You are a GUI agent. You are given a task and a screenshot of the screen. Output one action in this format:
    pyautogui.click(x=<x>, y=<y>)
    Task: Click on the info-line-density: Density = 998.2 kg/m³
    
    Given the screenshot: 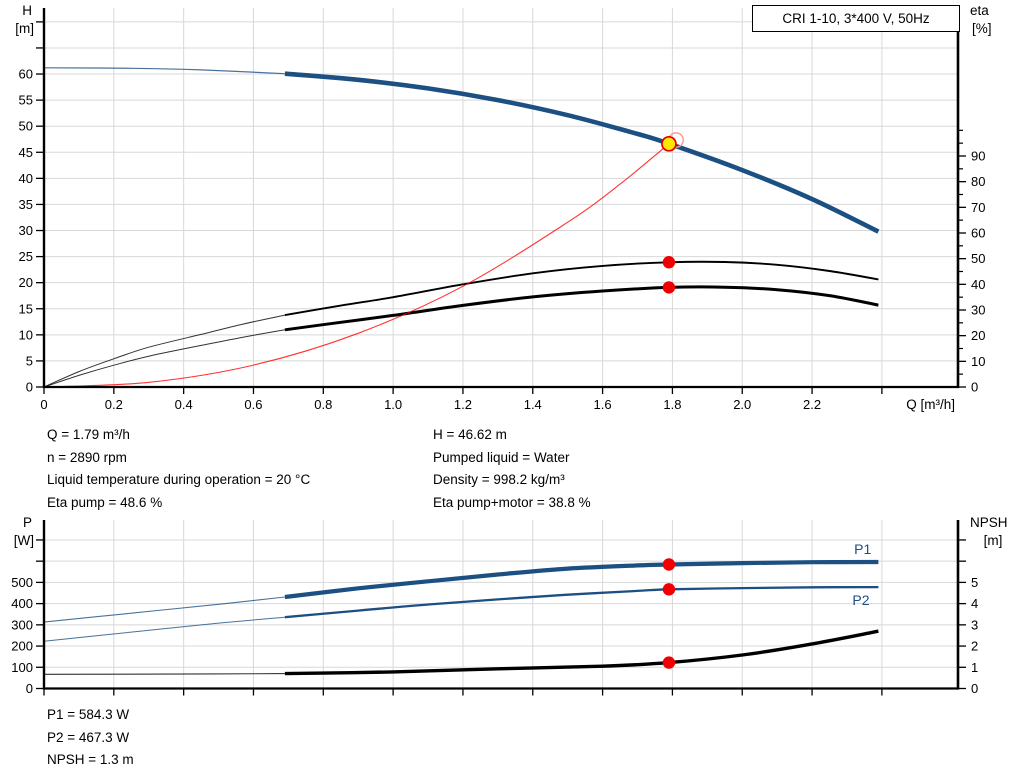 What is the action you would take?
    pyautogui.click(x=499, y=480)
    